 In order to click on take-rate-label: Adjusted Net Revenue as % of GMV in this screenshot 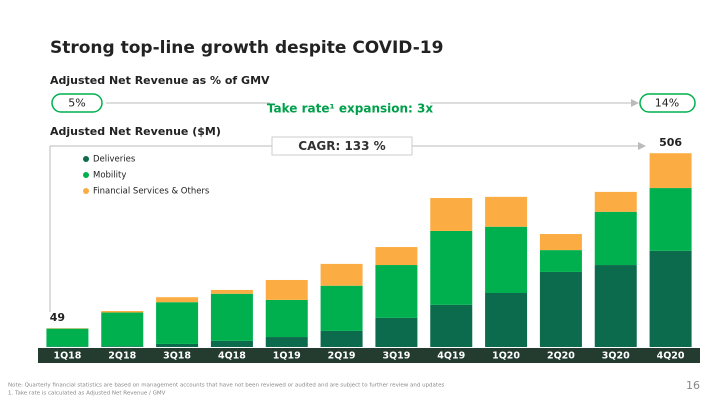, I will do `click(160, 80)`.